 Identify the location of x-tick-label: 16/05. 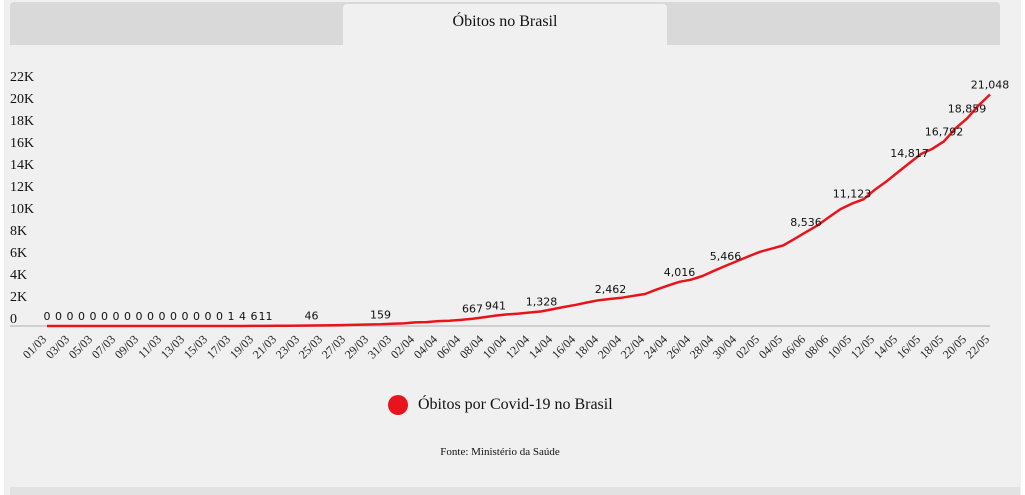
(908, 346).